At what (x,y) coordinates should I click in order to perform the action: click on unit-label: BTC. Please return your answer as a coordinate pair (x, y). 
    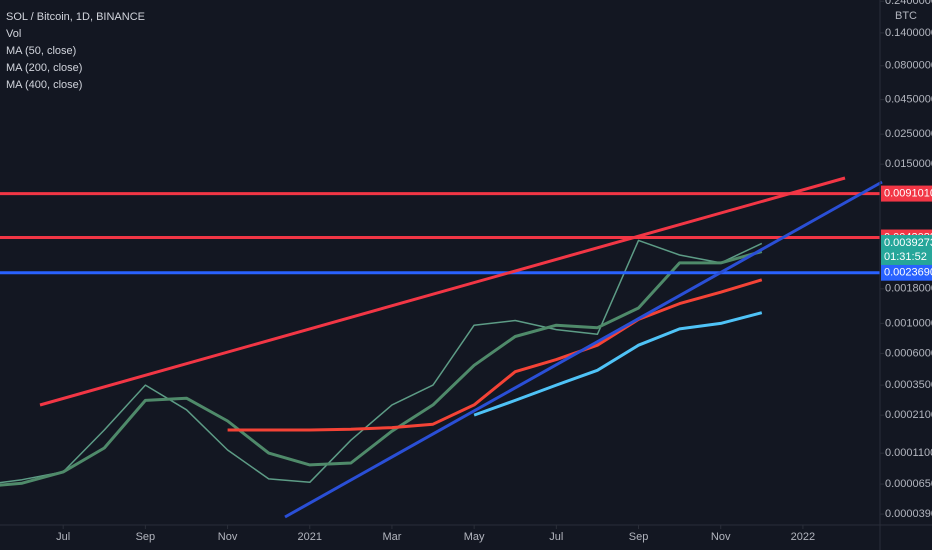
    Looking at the image, I should click on (906, 16).